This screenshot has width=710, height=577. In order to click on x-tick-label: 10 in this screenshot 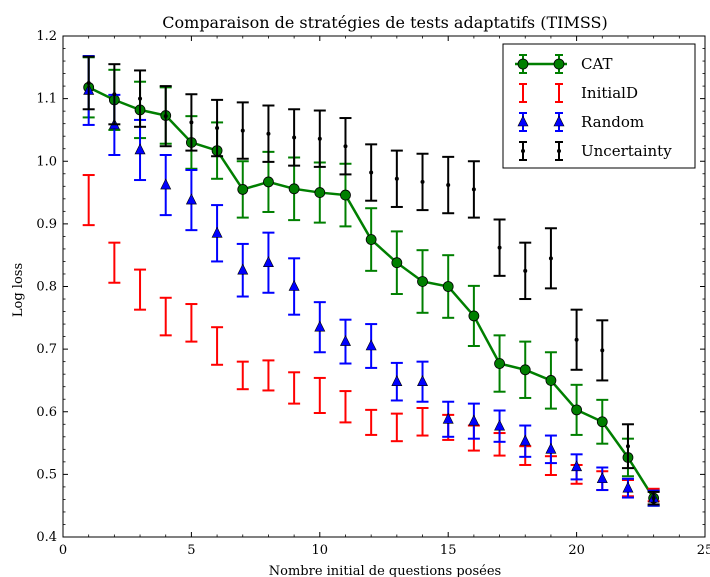, I will do `click(320, 550)`.